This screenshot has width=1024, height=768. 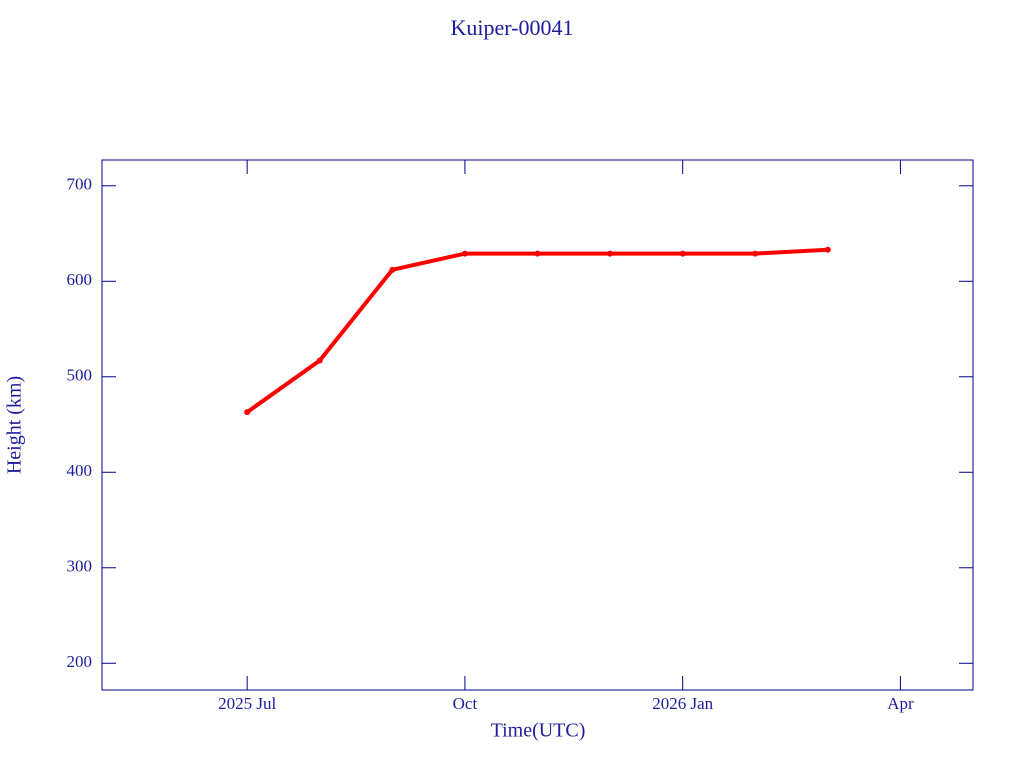 I want to click on x-tick-label: 2025 Jul, so click(x=247, y=703).